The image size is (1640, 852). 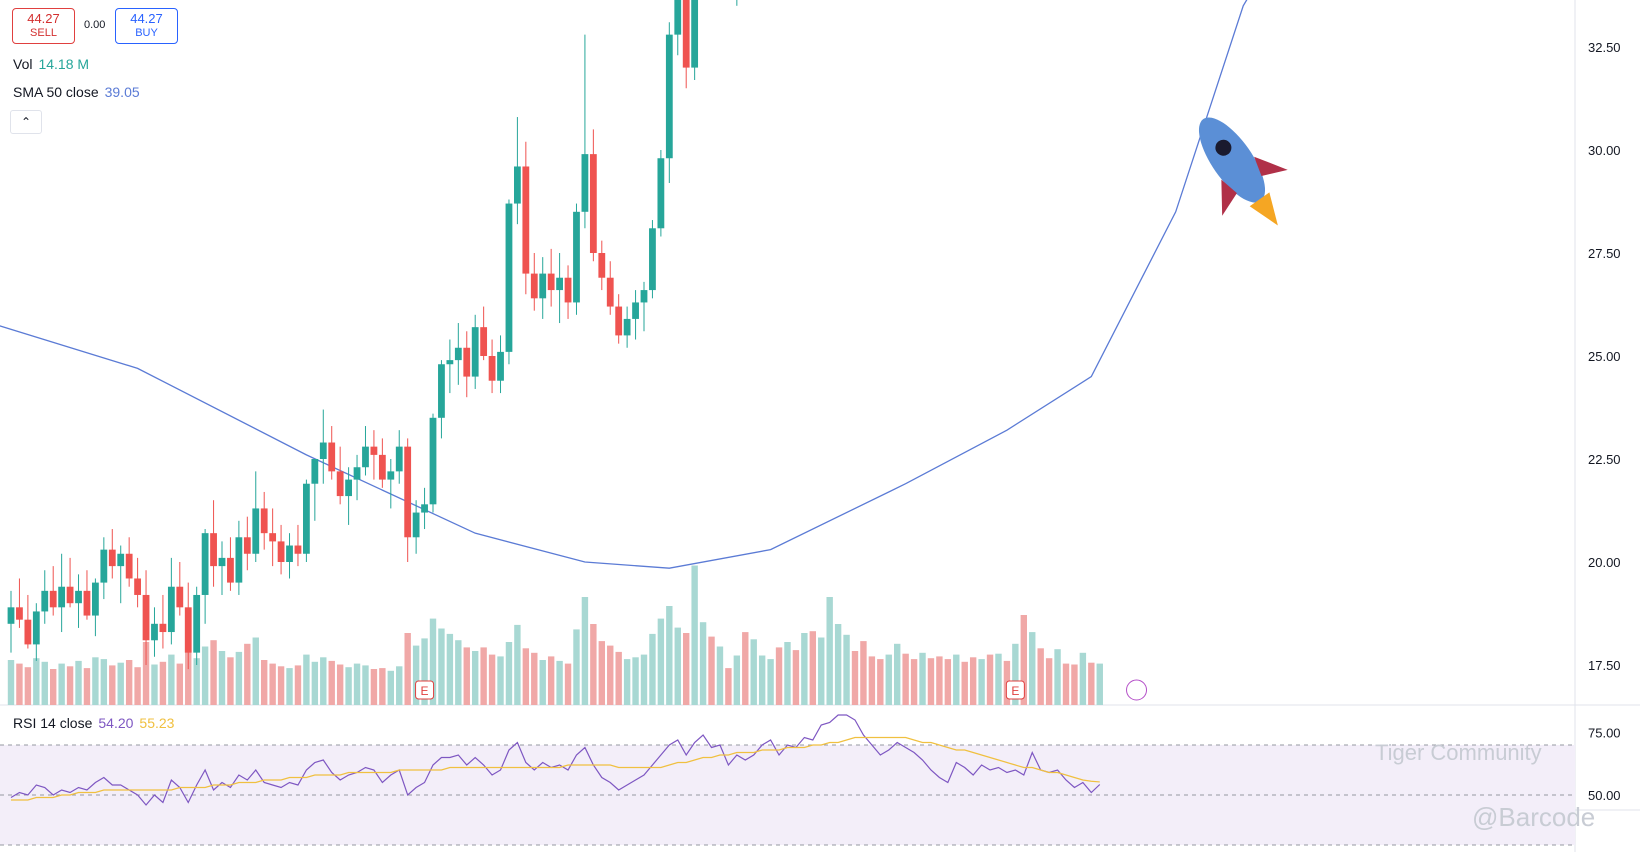 I want to click on watermark-handle: @Barcode, so click(x=1534, y=817).